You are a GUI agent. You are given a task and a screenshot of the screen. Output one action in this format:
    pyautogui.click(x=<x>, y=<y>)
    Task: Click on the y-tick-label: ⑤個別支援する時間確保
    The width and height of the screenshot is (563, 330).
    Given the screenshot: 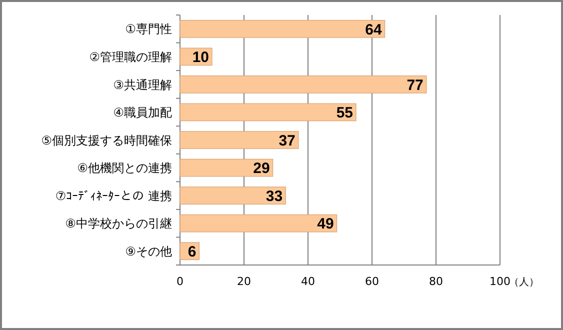 What is the action you would take?
    pyautogui.click(x=106, y=140)
    